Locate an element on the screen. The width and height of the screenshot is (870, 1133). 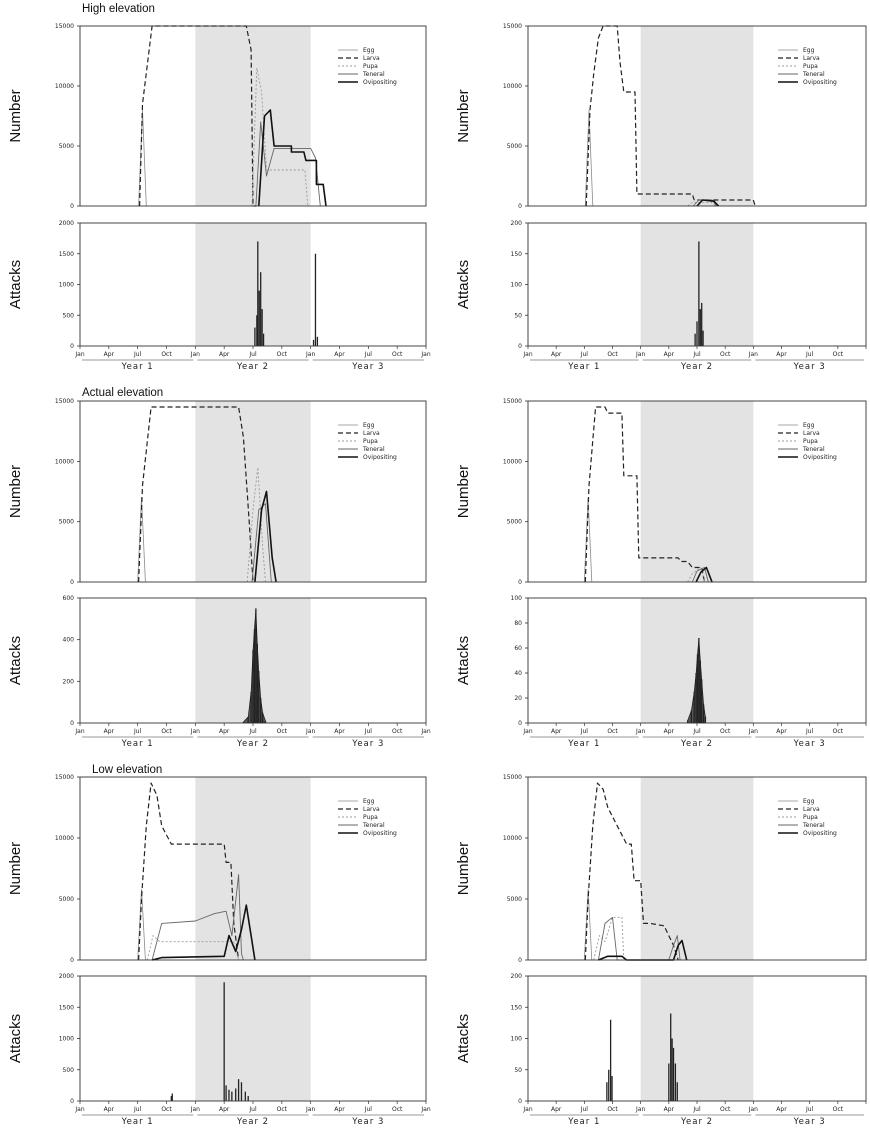
y-axis-label: Number is located at coordinates (15, 868).